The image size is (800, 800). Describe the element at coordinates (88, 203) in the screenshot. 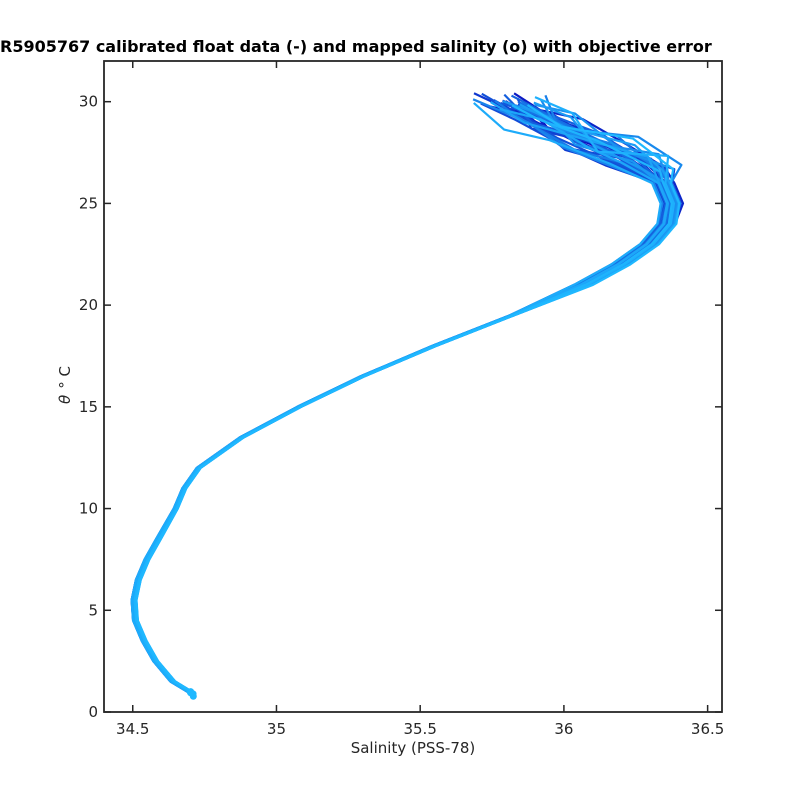

I see `y-tick-label: 25` at that location.